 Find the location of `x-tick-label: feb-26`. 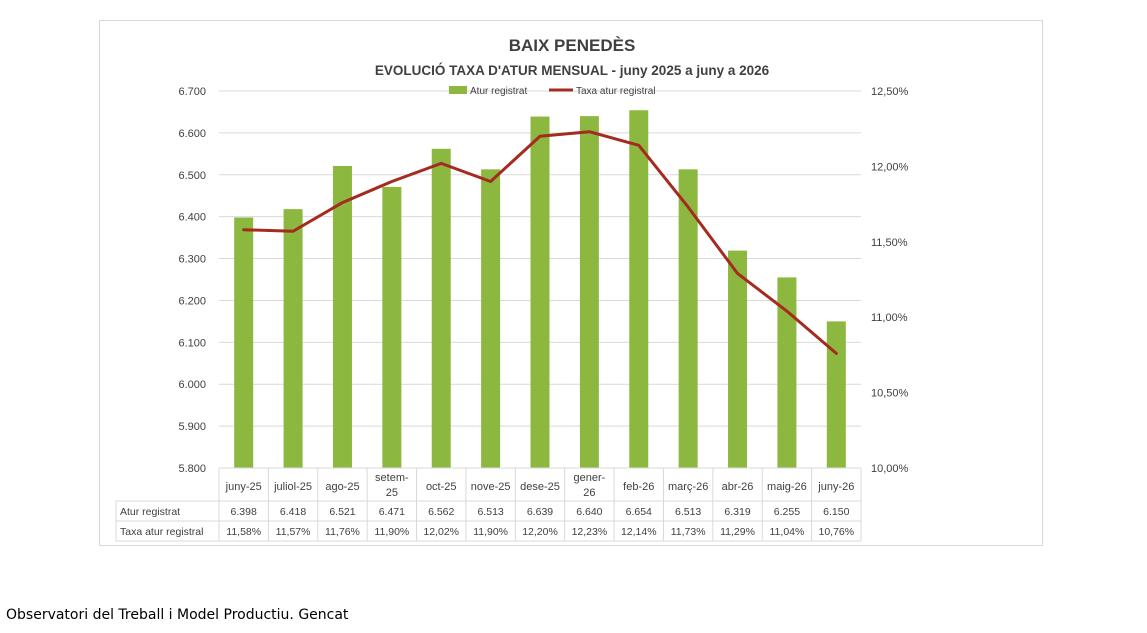

x-tick-label: feb-26 is located at coordinates (638, 487).